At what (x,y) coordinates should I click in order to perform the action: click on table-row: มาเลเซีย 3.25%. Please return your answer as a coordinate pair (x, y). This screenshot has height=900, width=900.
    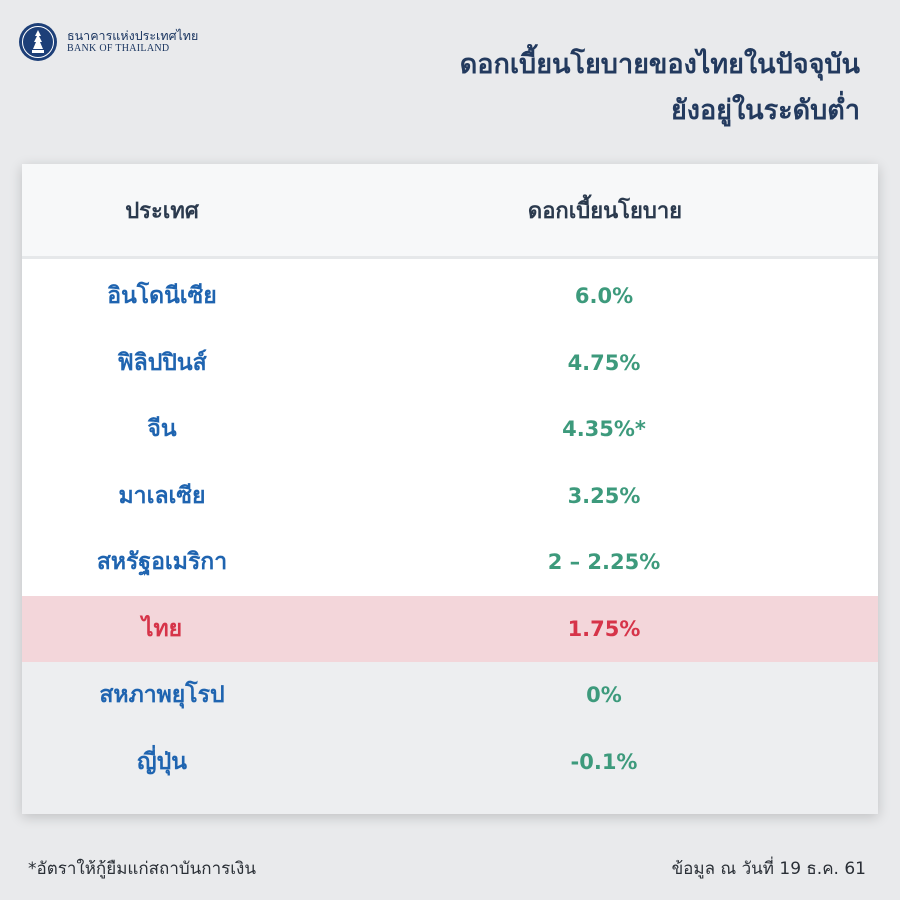
    Looking at the image, I should click on (450, 496).